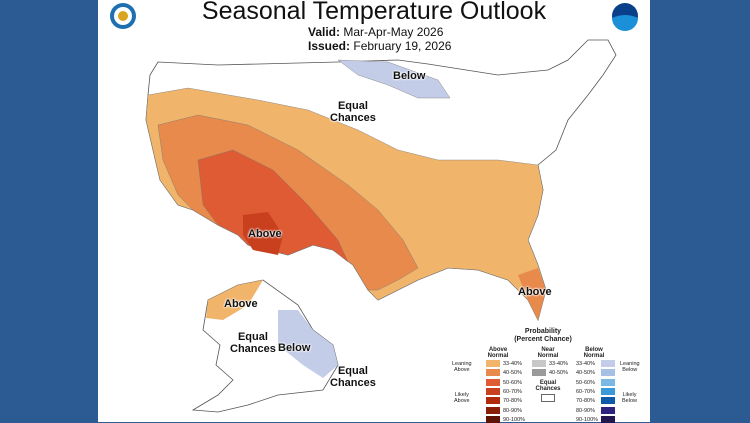 The image size is (750, 423). I want to click on below-33-40-region, so click(394, 79).